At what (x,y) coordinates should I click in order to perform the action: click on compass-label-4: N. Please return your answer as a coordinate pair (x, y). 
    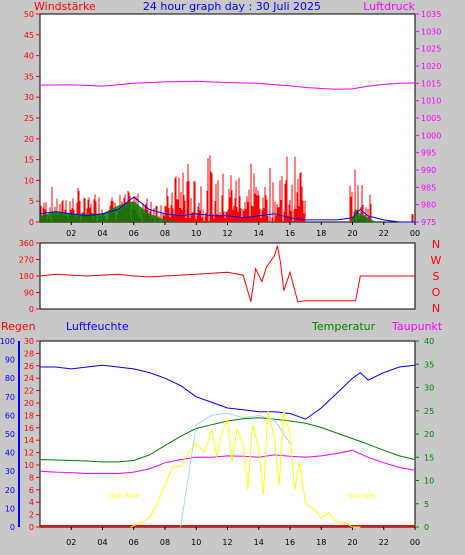
    Looking at the image, I should click on (436, 308).